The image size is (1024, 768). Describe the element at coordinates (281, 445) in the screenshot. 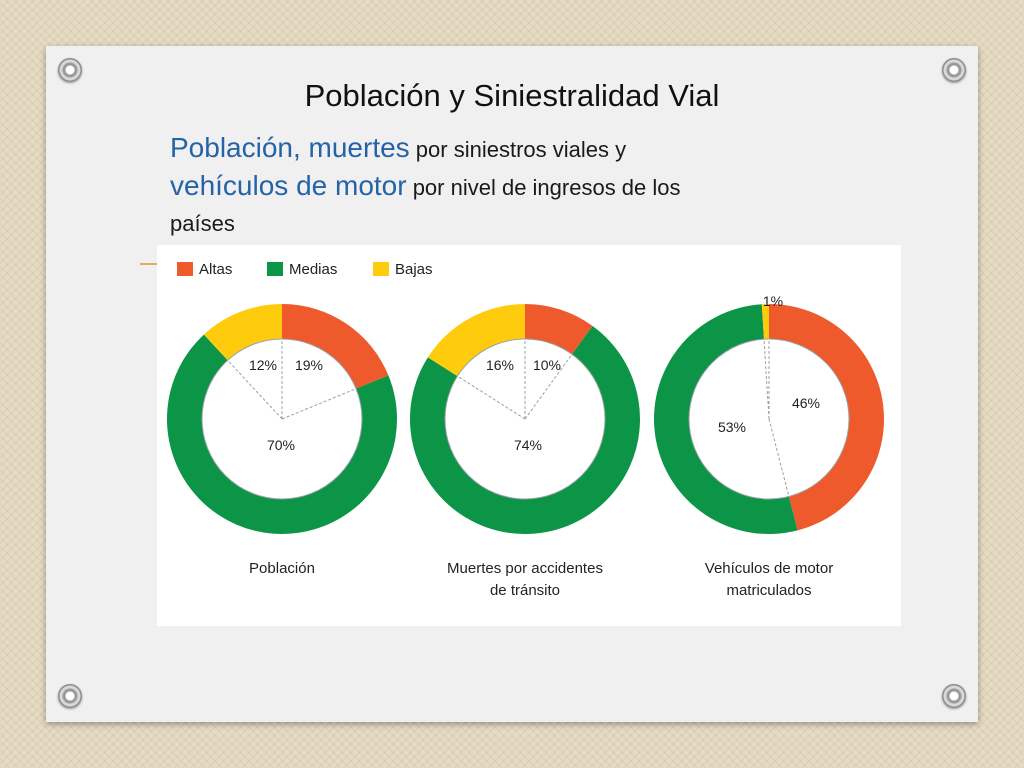

I see `data-label: 70%` at that location.